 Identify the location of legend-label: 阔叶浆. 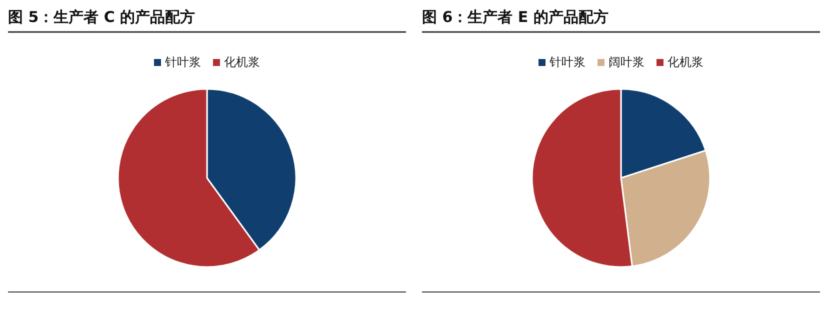
(626, 62).